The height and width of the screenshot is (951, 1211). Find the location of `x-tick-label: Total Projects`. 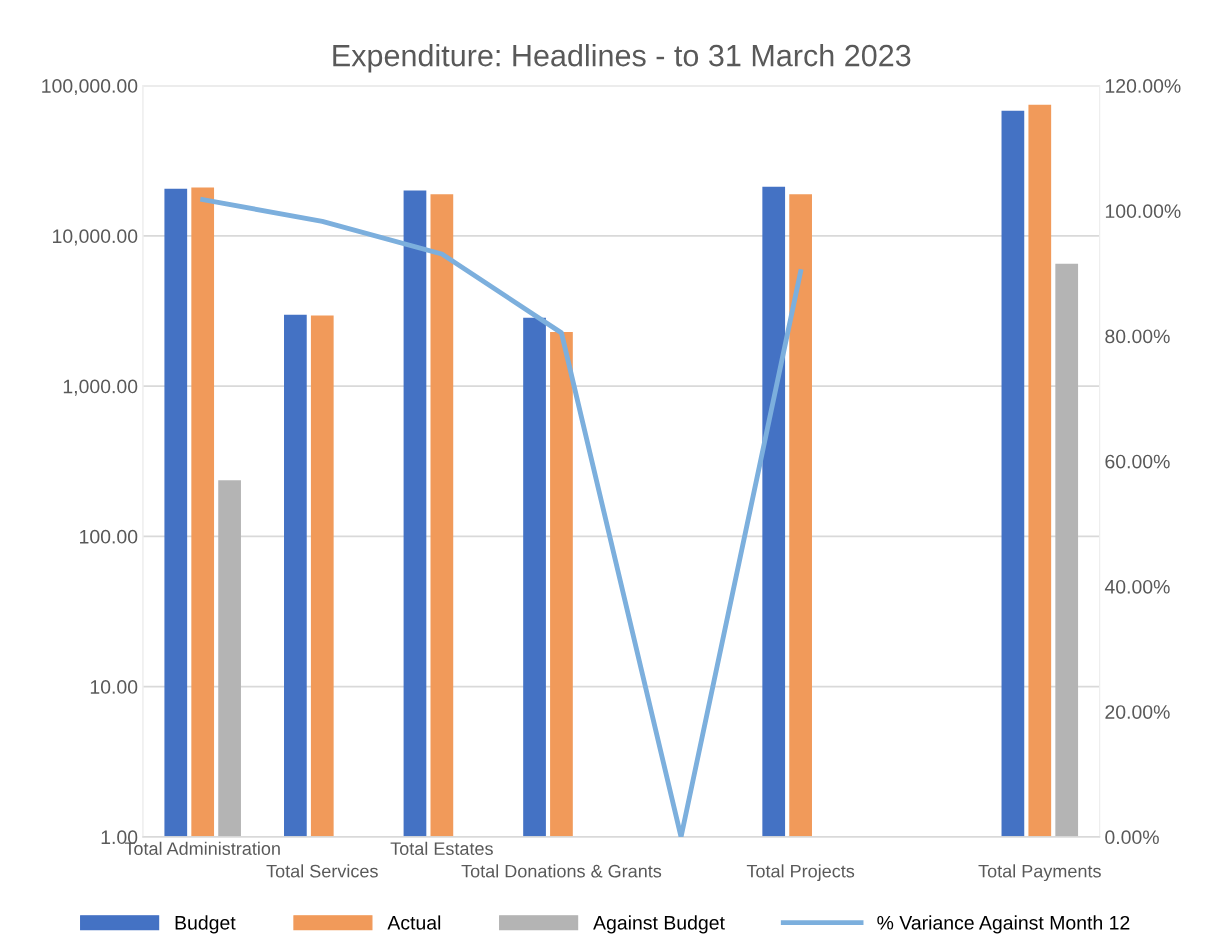

x-tick-label: Total Projects is located at coordinates (800, 873).